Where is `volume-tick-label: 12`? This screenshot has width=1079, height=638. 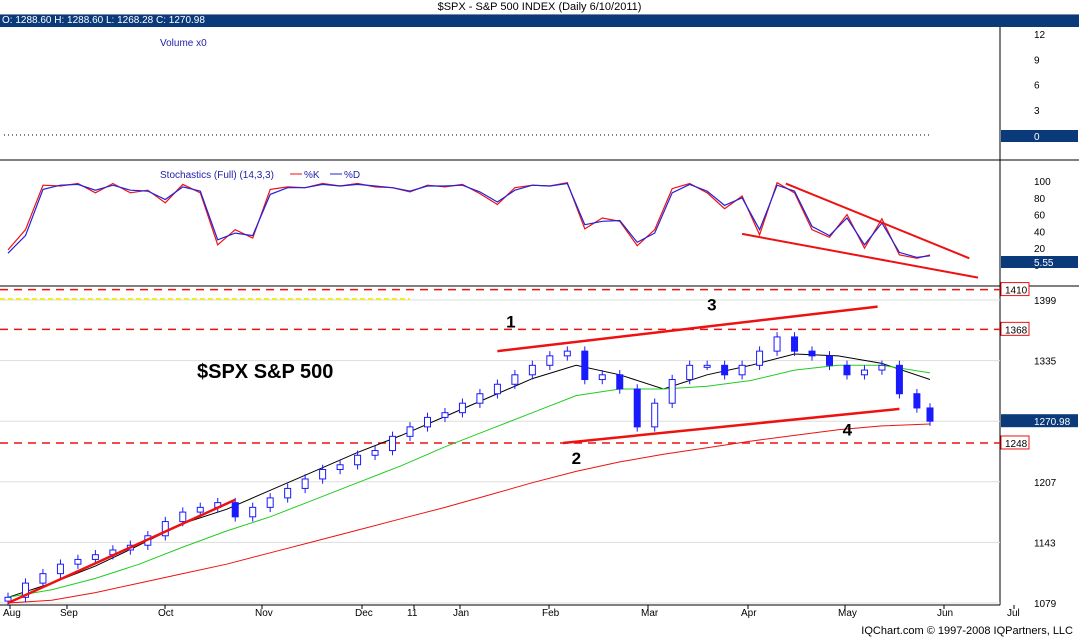 volume-tick-label: 12 is located at coordinates (1040, 35).